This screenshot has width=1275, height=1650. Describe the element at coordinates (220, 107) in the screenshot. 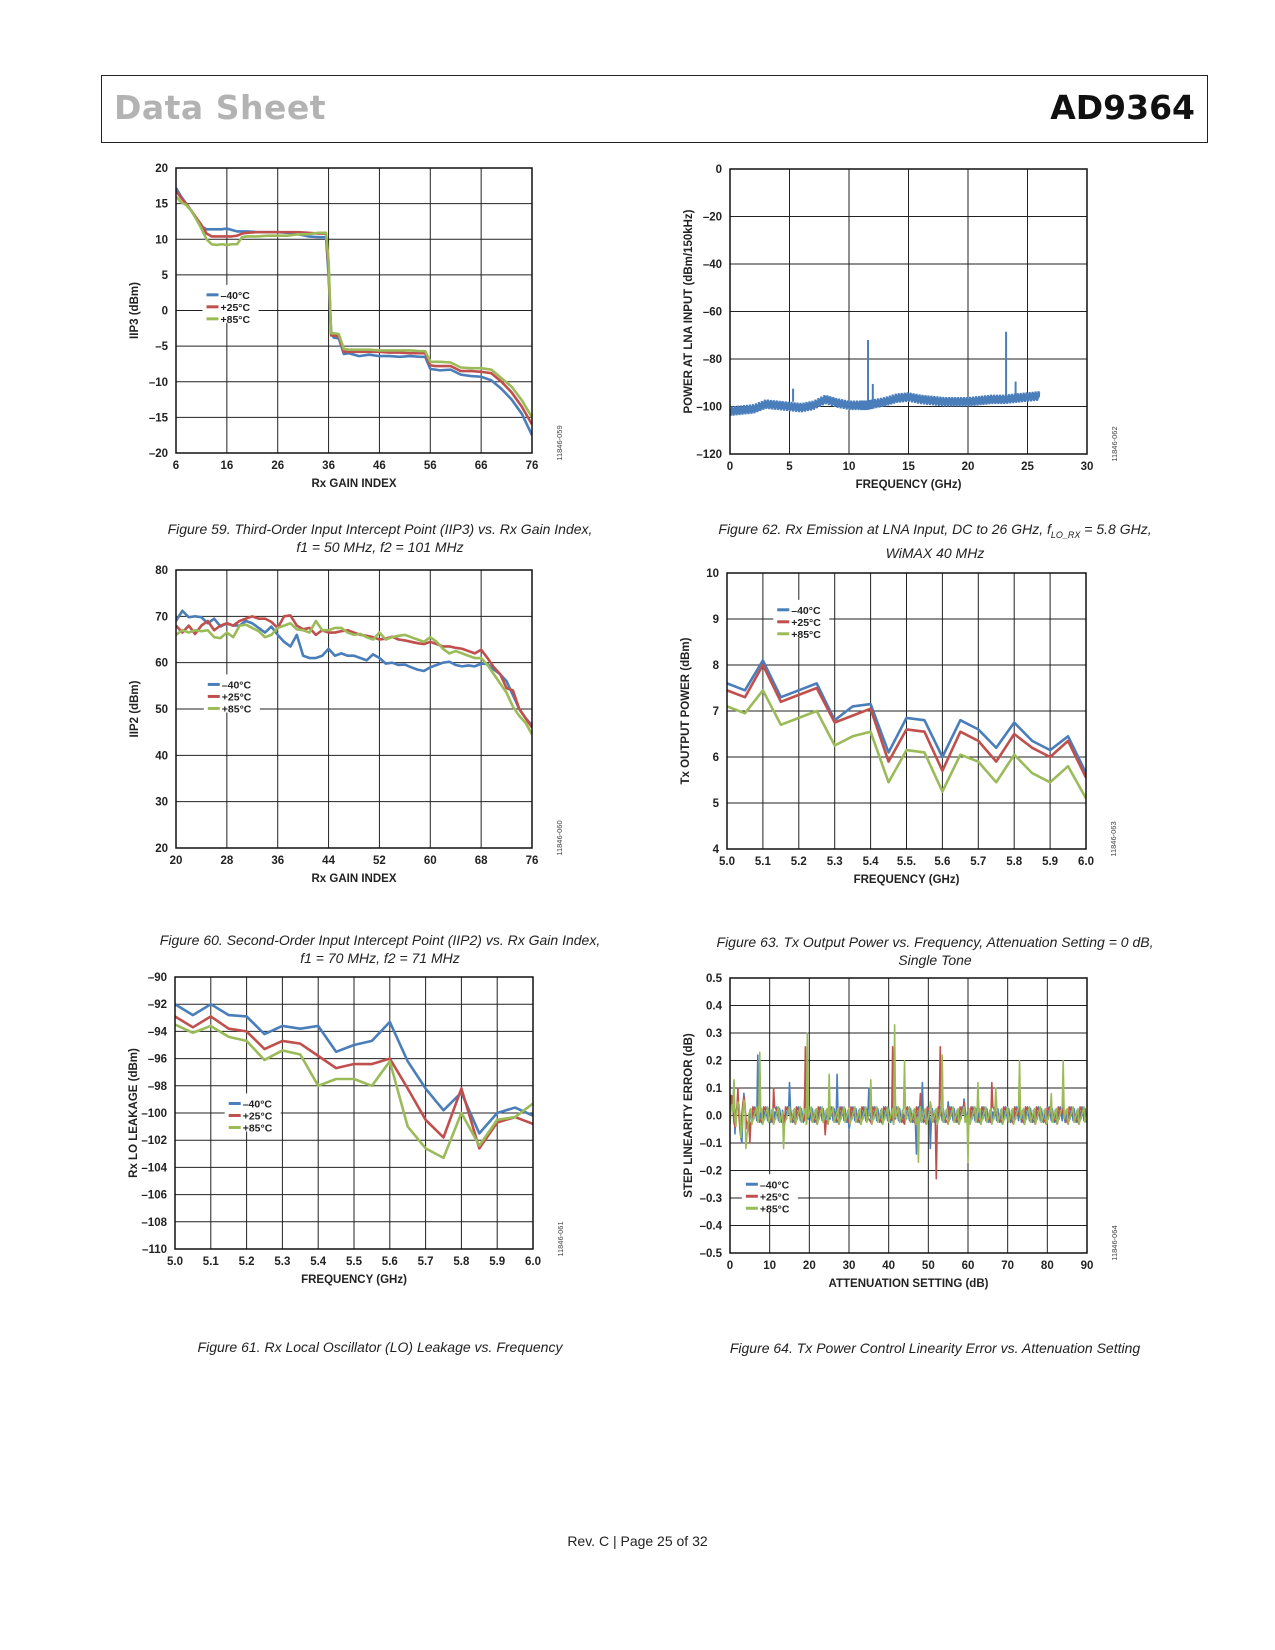

I see `doc-type: Data Sheet` at that location.